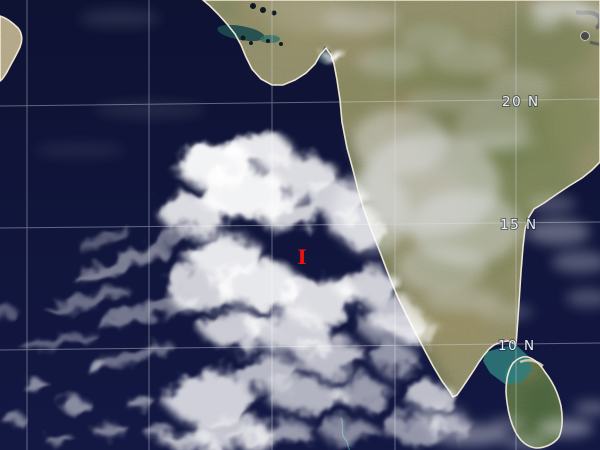 The height and width of the screenshot is (450, 600). What do you see at coordinates (517, 346) in the screenshot?
I see `label-10n: 10 N` at bounding box center [517, 346].